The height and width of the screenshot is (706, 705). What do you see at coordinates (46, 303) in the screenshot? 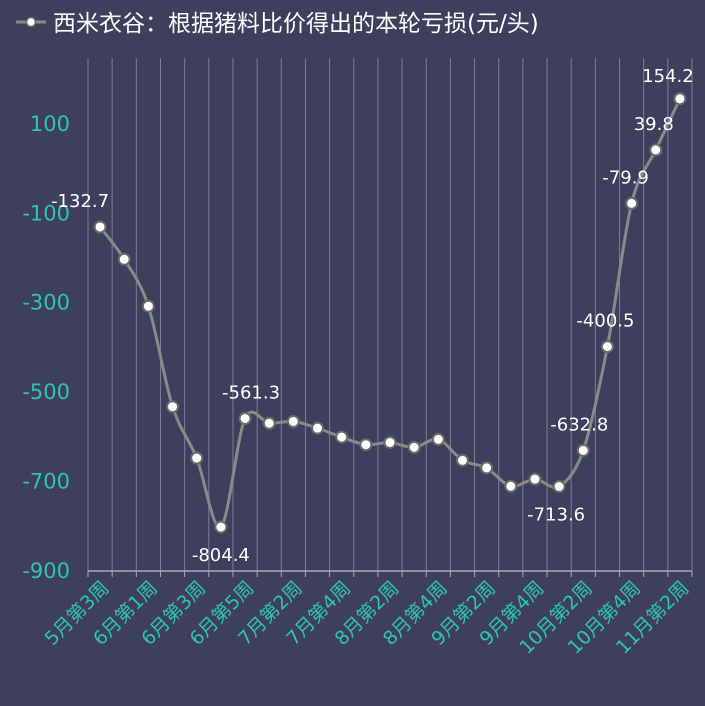
I see `y-tick-label: -300` at bounding box center [46, 303].